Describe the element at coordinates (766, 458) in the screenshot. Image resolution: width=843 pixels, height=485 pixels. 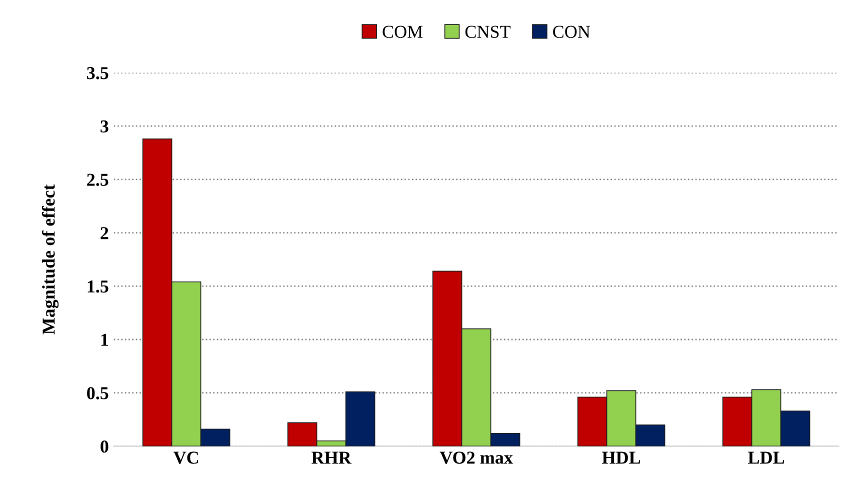
I see `x-tick-label: LDL` at that location.